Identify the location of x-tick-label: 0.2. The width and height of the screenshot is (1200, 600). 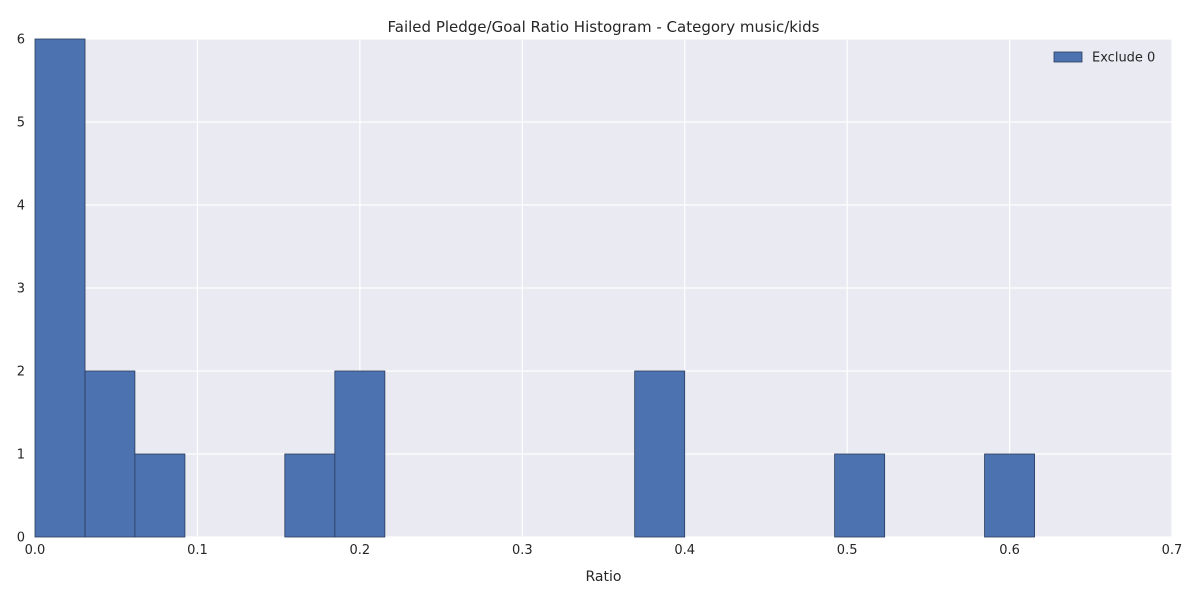
(360, 550).